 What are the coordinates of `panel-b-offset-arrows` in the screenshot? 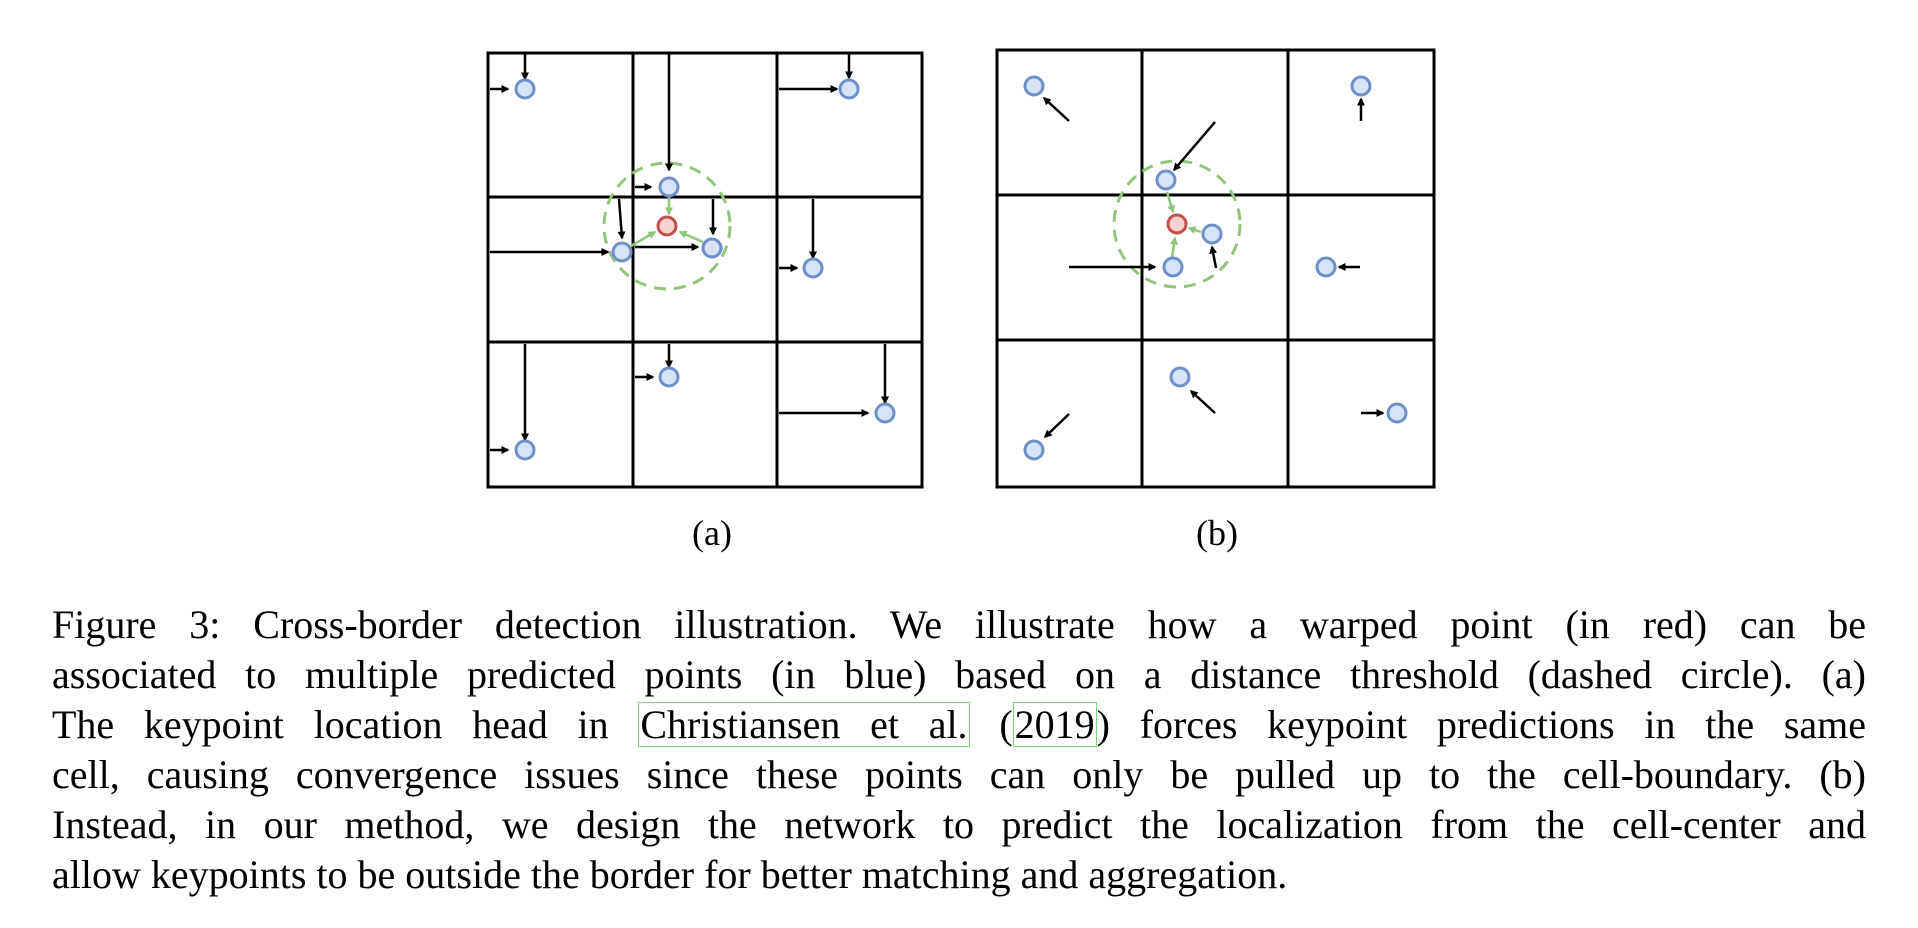 It's located at (1213, 267).